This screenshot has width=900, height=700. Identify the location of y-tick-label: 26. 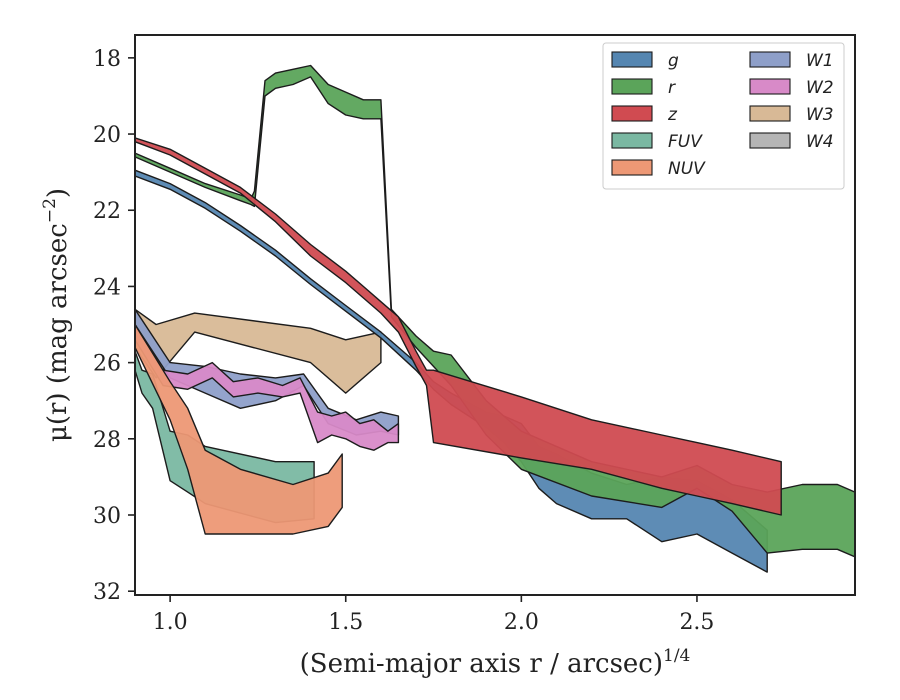
(107, 364).